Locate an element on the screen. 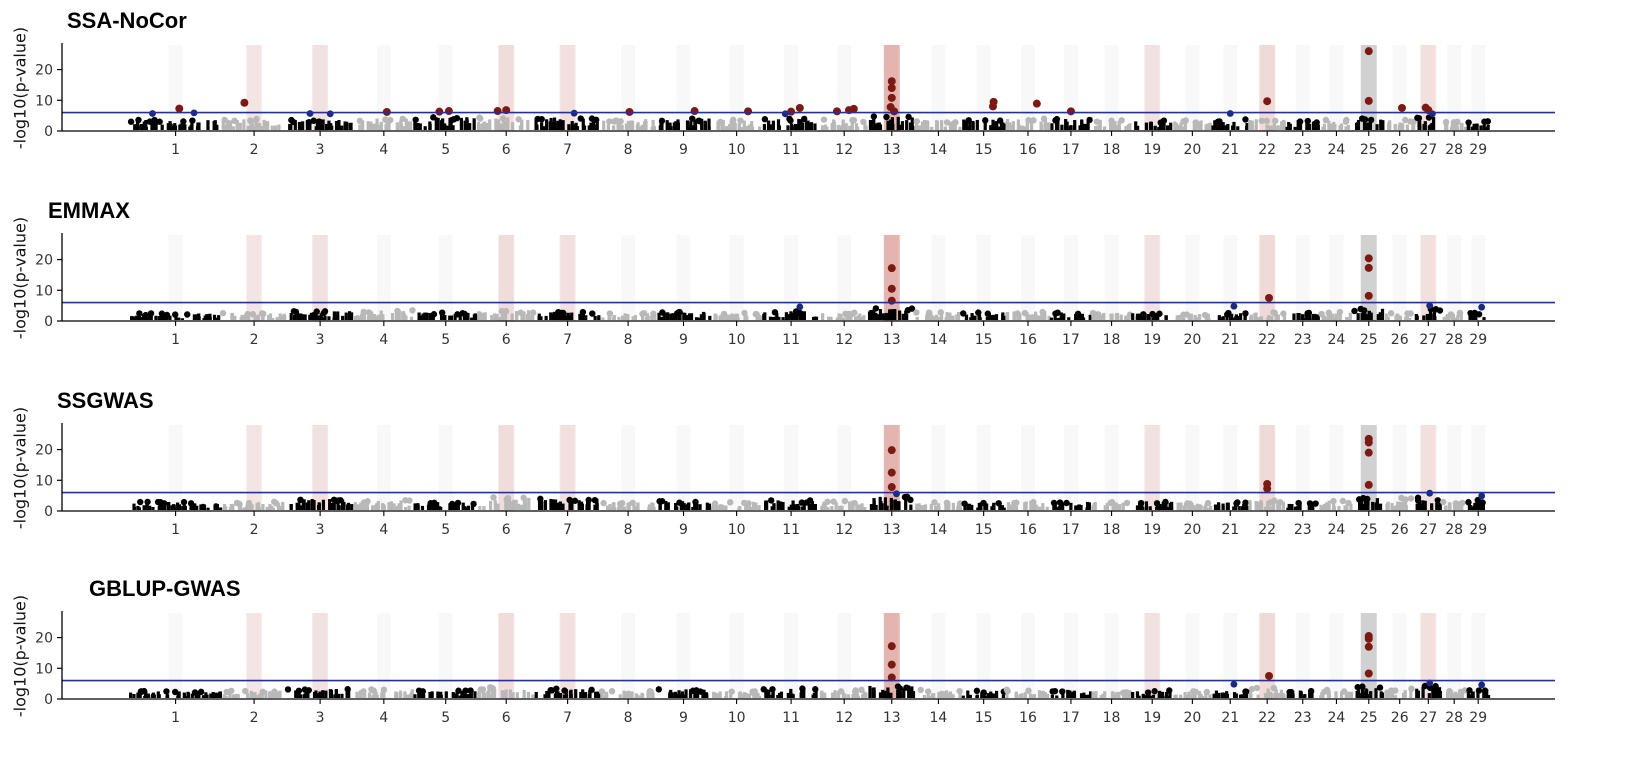  x-tick-label: 2 is located at coordinates (254, 150).